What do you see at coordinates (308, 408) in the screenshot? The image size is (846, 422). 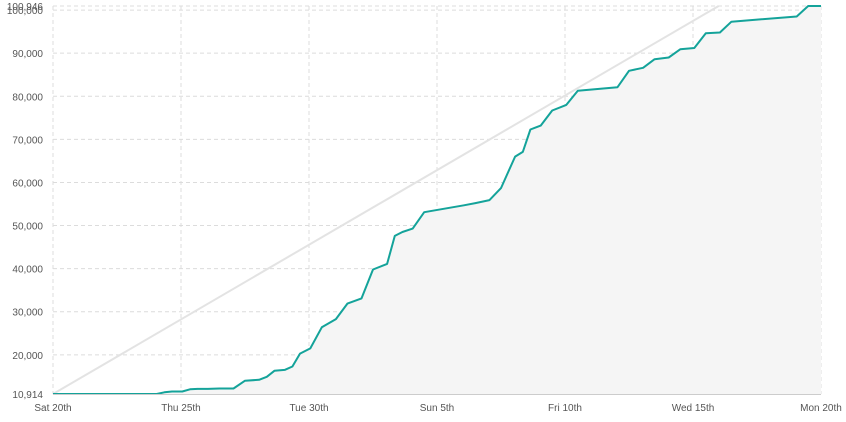 I see `x-tick-label: Tue 30th` at bounding box center [308, 408].